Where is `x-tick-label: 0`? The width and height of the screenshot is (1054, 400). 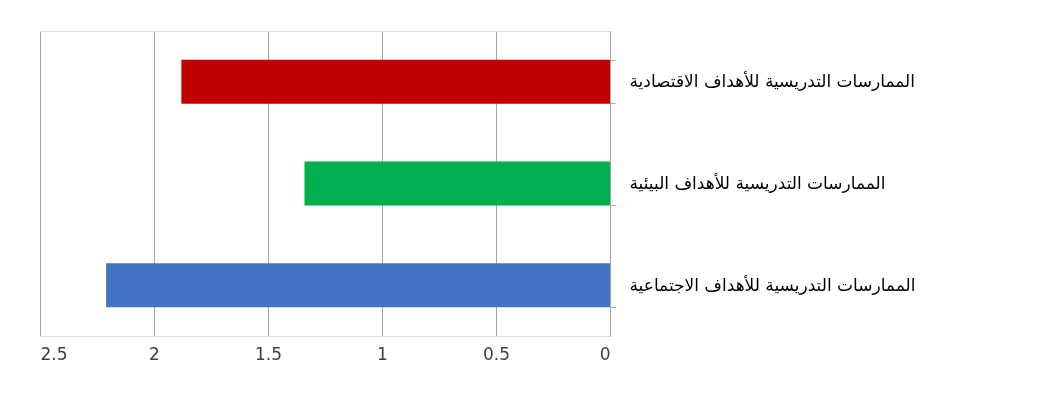 x-tick-label: 0 is located at coordinates (605, 353).